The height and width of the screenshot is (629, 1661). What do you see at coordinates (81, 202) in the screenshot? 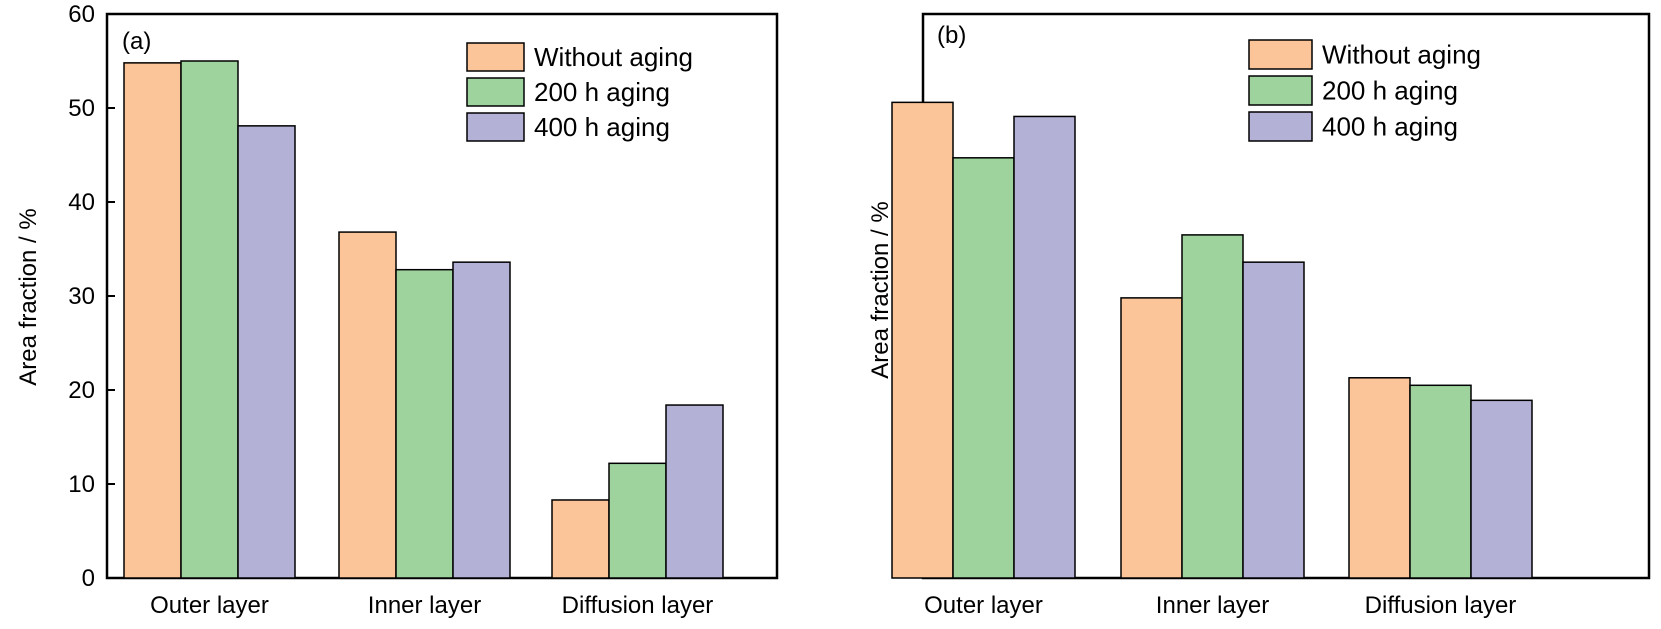
I see `y-tick-label: 40` at bounding box center [81, 202].